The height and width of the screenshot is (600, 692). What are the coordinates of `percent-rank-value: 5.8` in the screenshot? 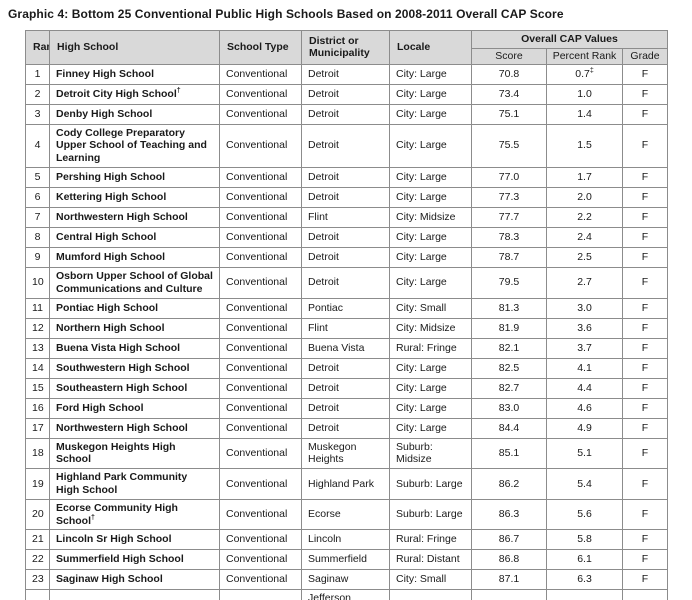 It's located at (584, 539).